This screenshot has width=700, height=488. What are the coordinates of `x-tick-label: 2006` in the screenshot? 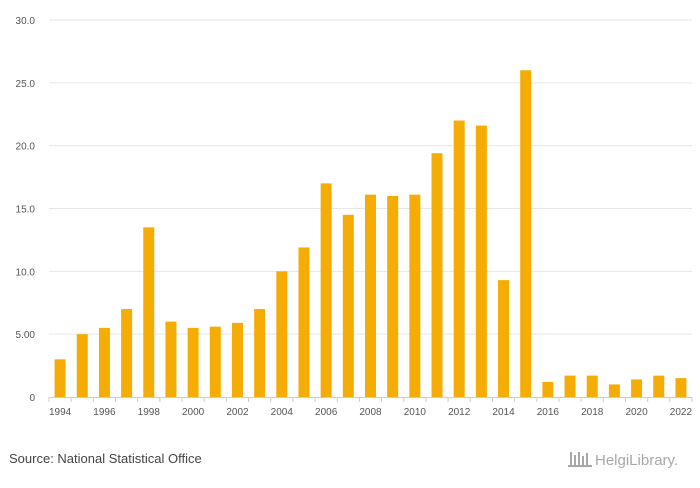 It's located at (326, 412).